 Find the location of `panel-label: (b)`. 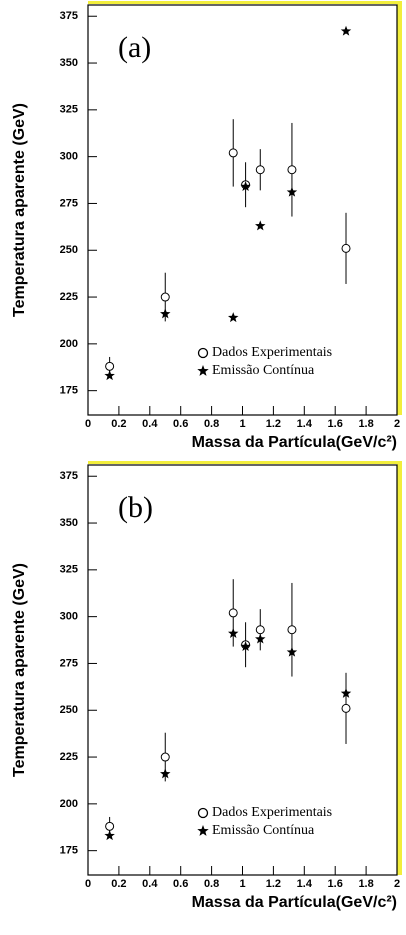

panel-label: (b) is located at coordinates (135, 507).